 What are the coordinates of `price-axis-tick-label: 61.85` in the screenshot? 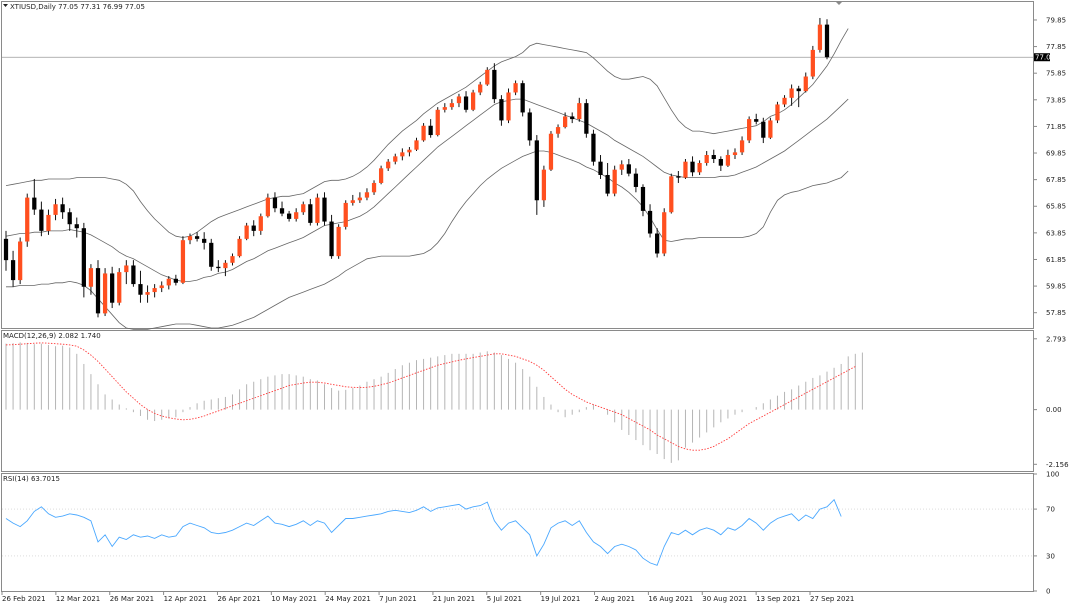 It's located at (1056, 260).